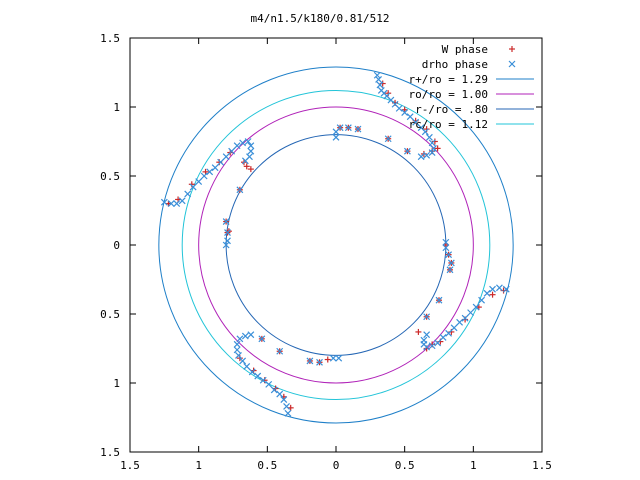 This screenshot has height=480, width=640. I want to click on x-tick-label: 0, so click(336, 465).